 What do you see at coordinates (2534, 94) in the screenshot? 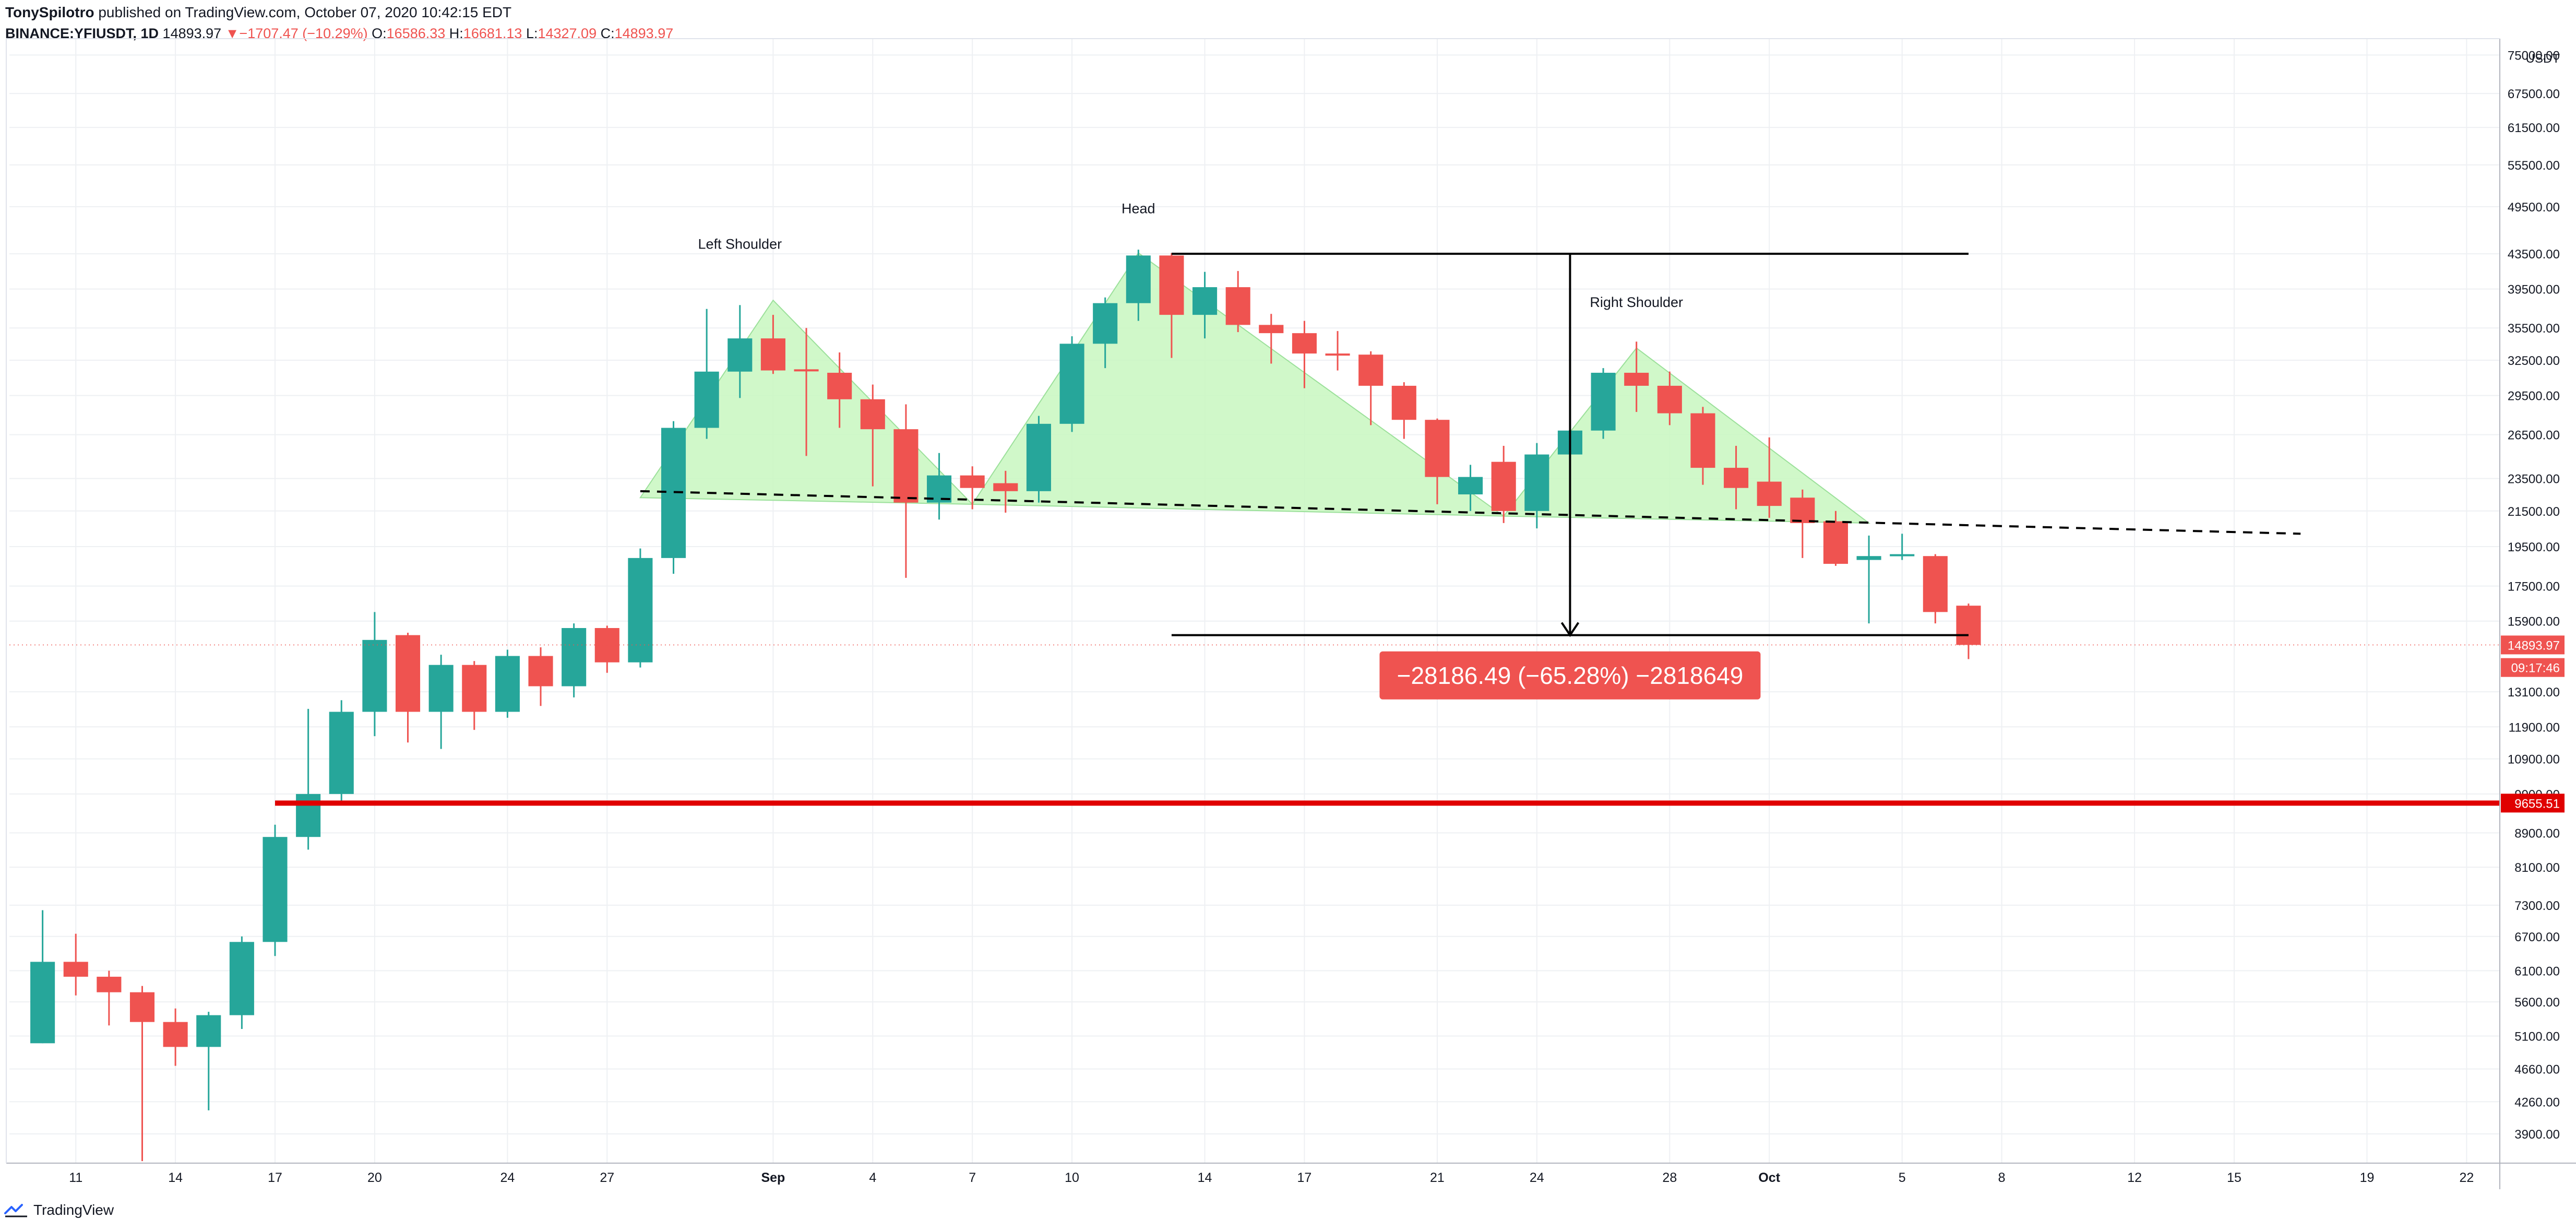
I see `price-tick-label: 67500.00` at bounding box center [2534, 94].